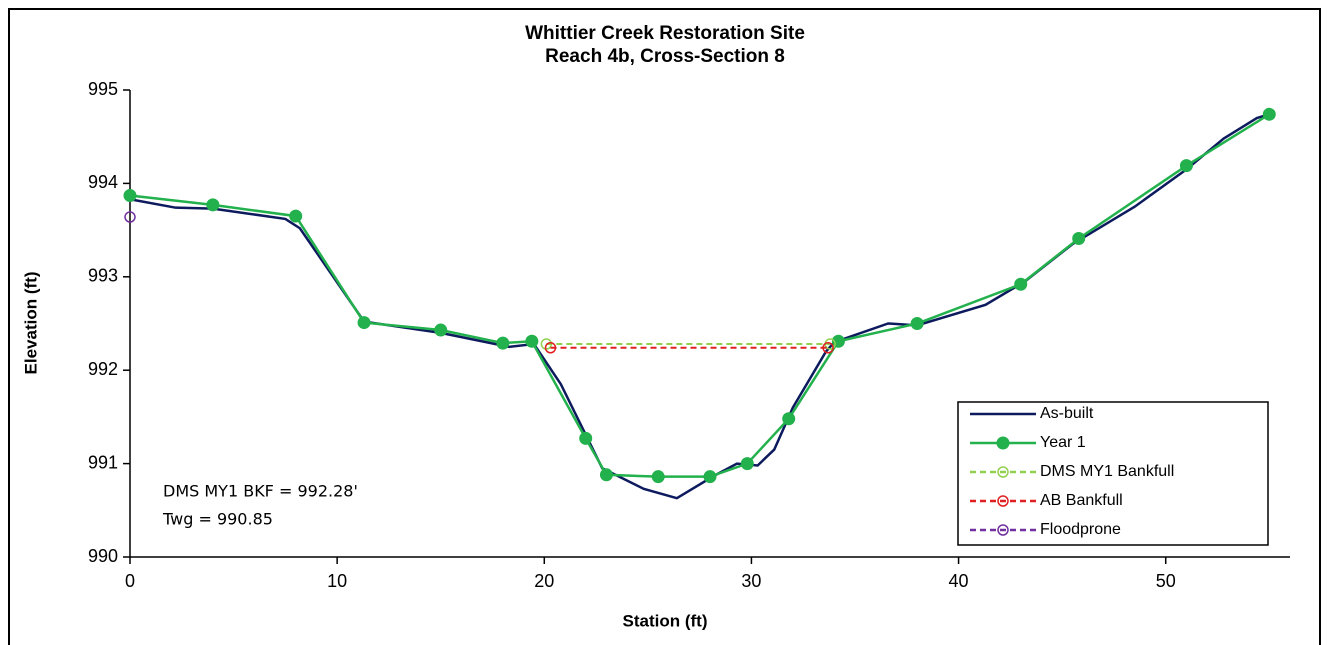 This screenshot has height=645, width=1329. Describe the element at coordinates (665, 56) in the screenshot. I see `chart-subtitle: Reach 4b, Cross-Section 8` at that location.